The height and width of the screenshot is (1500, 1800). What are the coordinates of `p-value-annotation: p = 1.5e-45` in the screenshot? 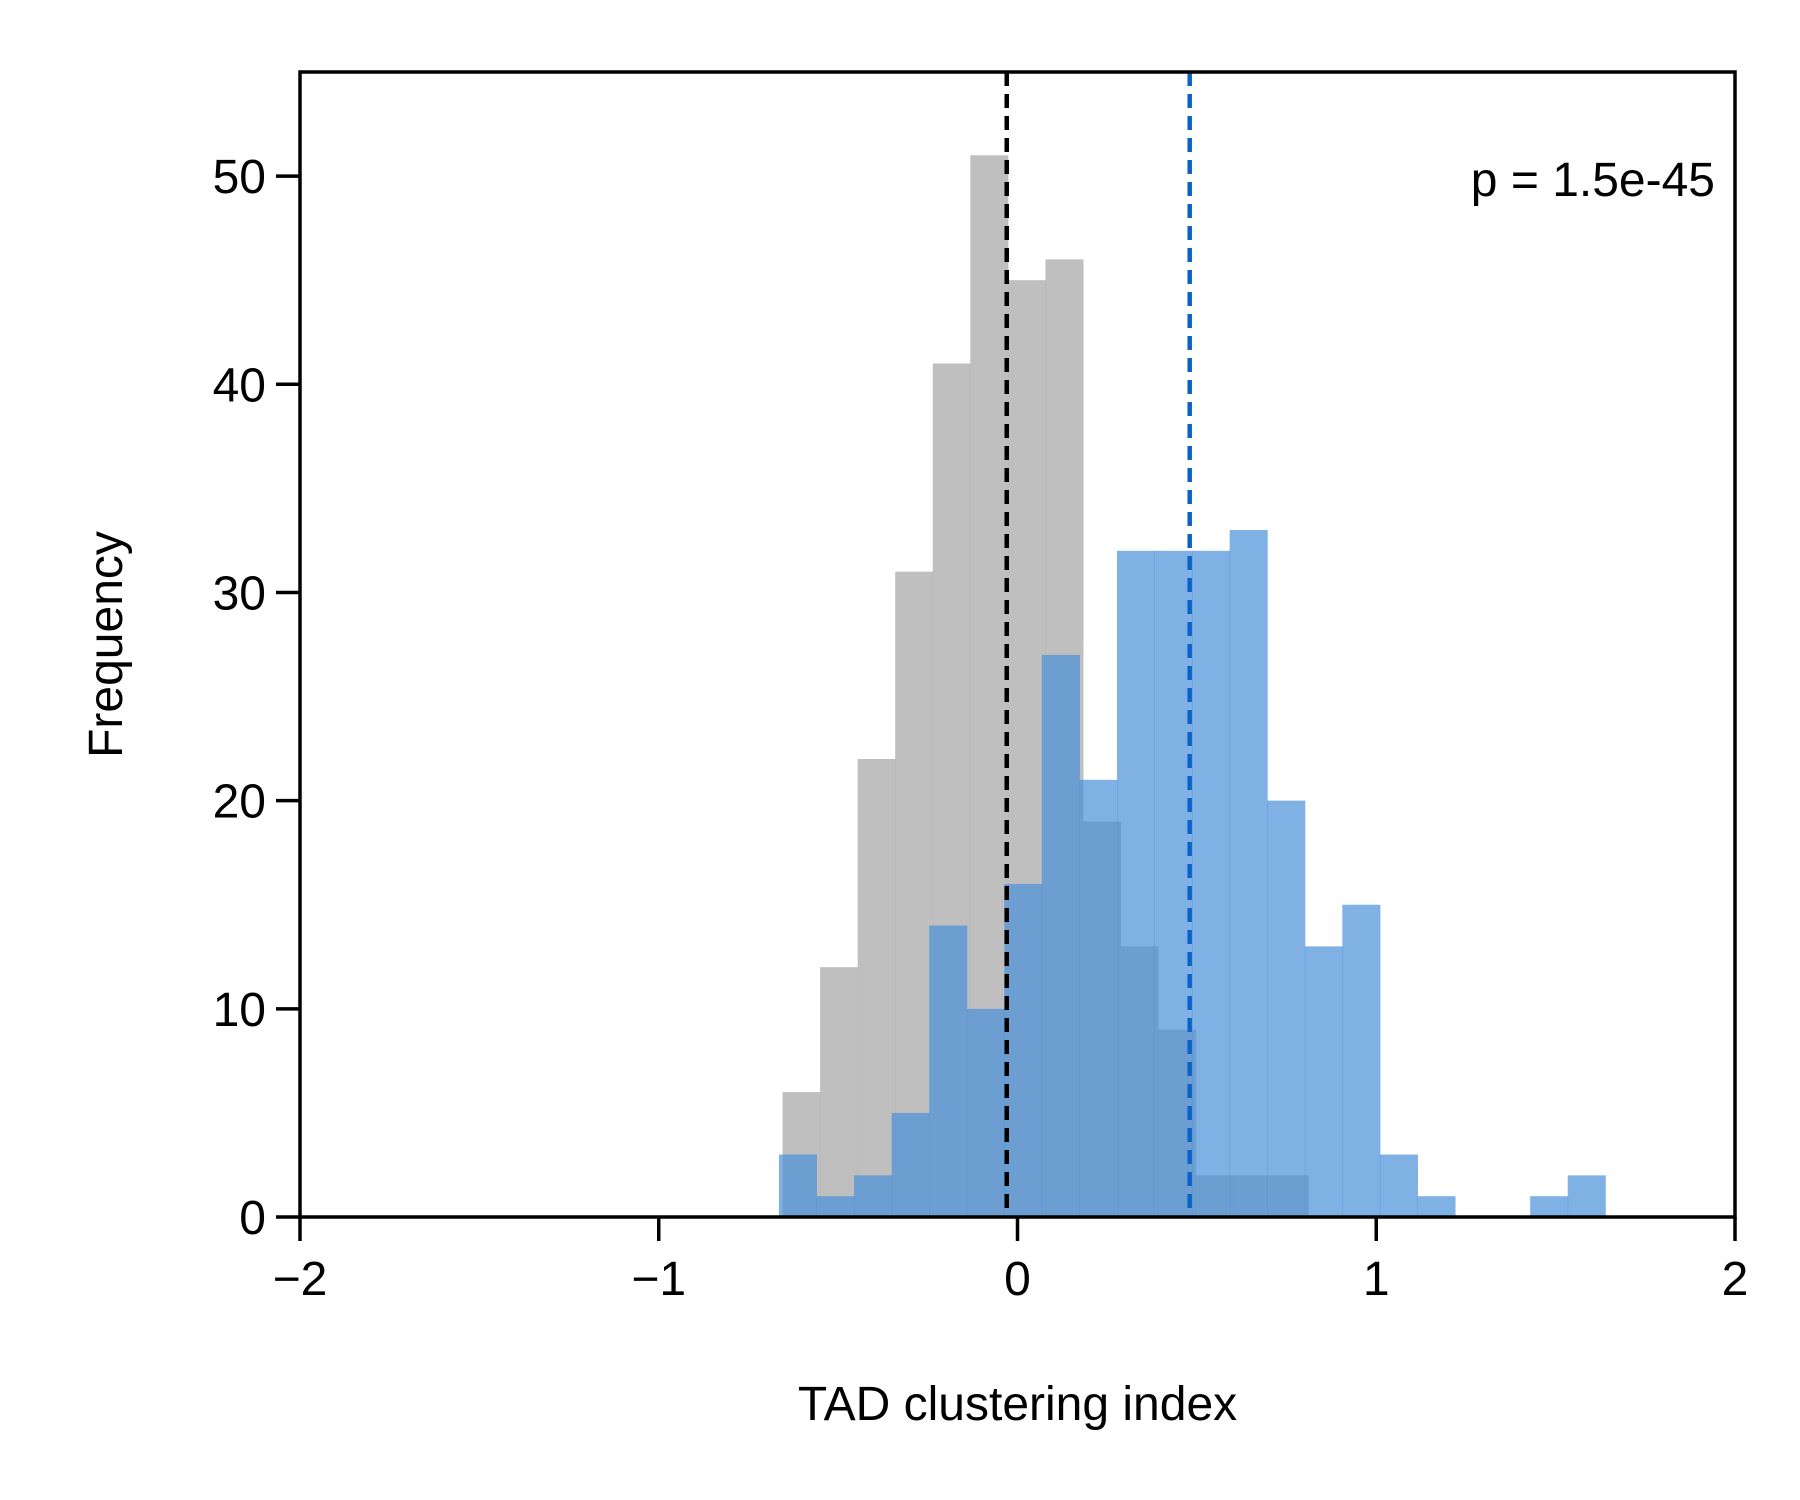 It's located at (1593, 180).